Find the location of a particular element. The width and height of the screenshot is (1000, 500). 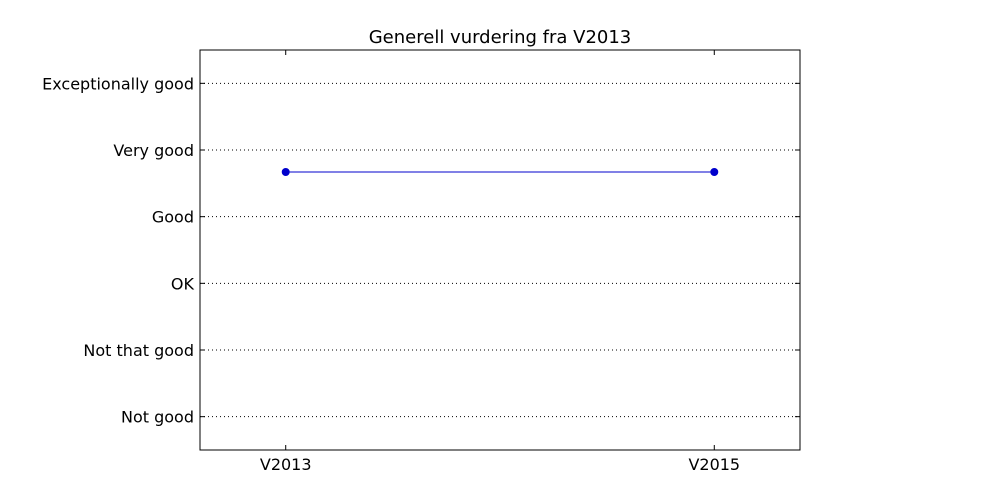

y-tick-label: Good is located at coordinates (173, 217).